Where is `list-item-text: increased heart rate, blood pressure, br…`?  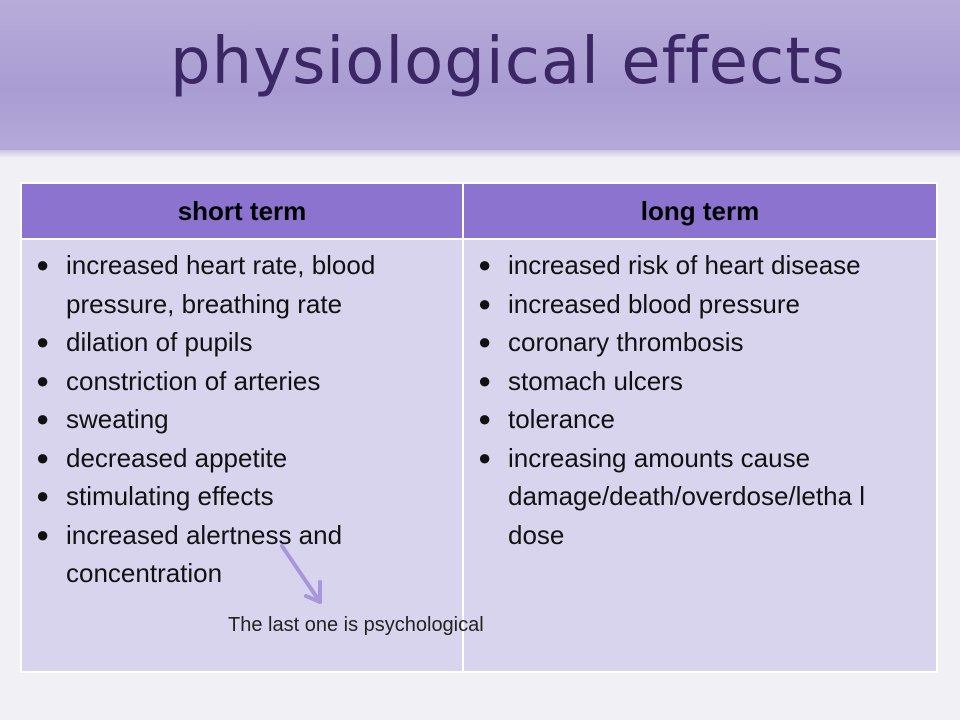
list-item-text: increased heart rate, blood pressure, br… is located at coordinates (221, 284).